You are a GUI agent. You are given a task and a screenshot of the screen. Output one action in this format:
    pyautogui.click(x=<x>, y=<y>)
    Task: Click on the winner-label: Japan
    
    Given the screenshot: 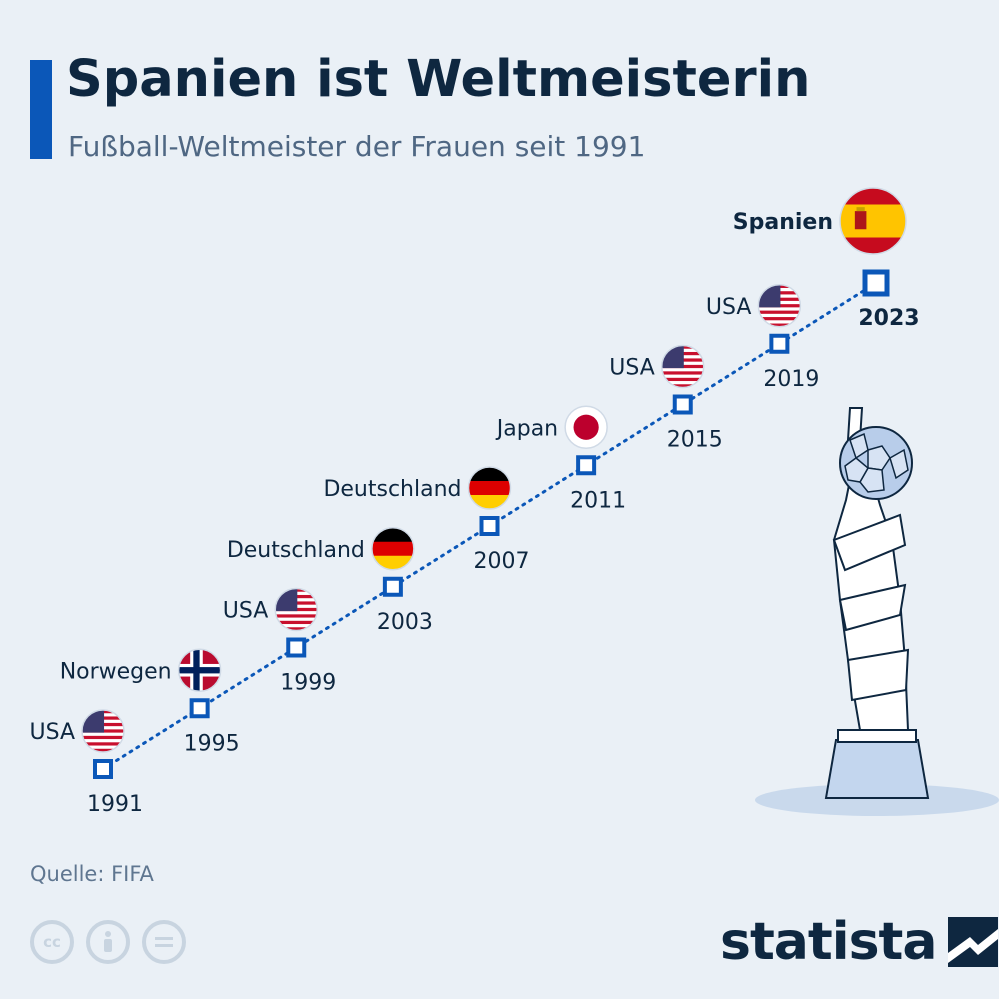 What is the action you would take?
    pyautogui.click(x=526, y=428)
    